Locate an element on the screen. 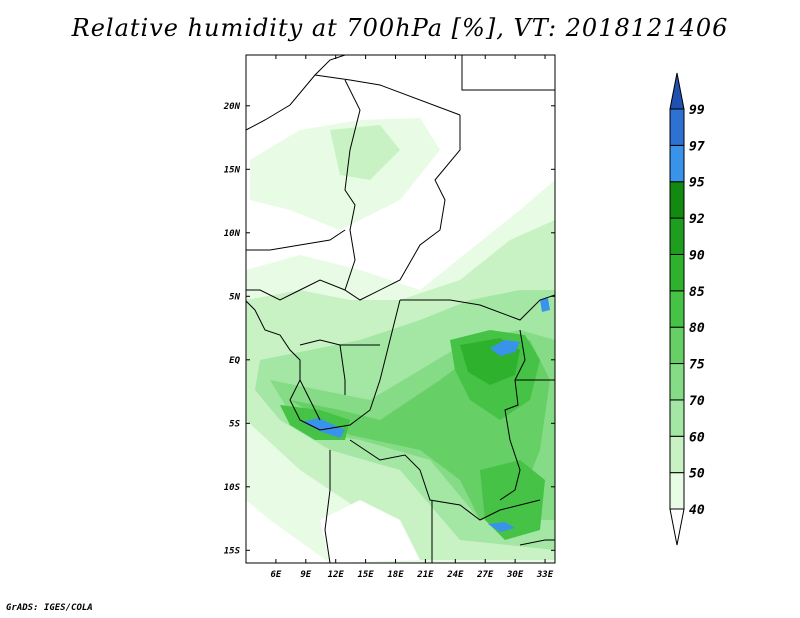 The height and width of the screenshot is (618, 800). colorbar-label: 40 is located at coordinates (697, 510).